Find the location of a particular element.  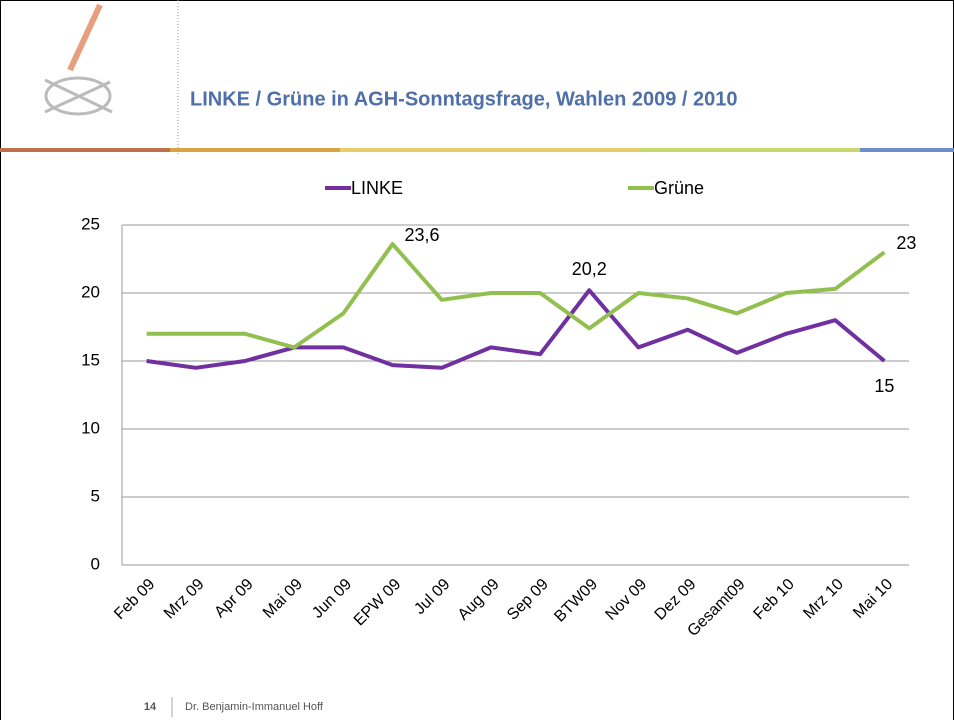

legend-label: LINKE is located at coordinates (377, 188).